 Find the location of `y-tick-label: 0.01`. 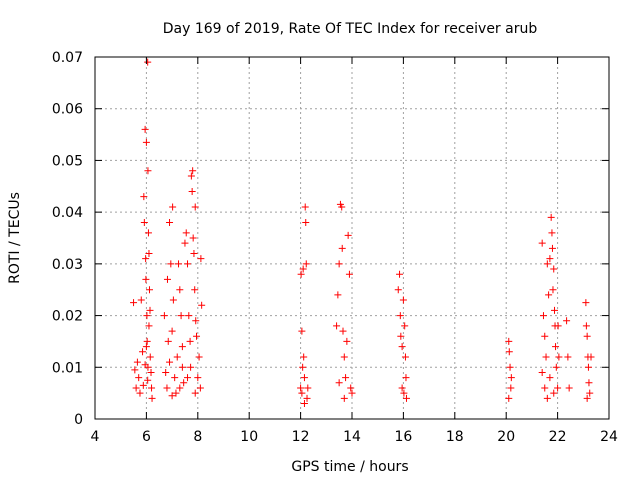

y-tick-label: 0.01 is located at coordinates (67, 368).